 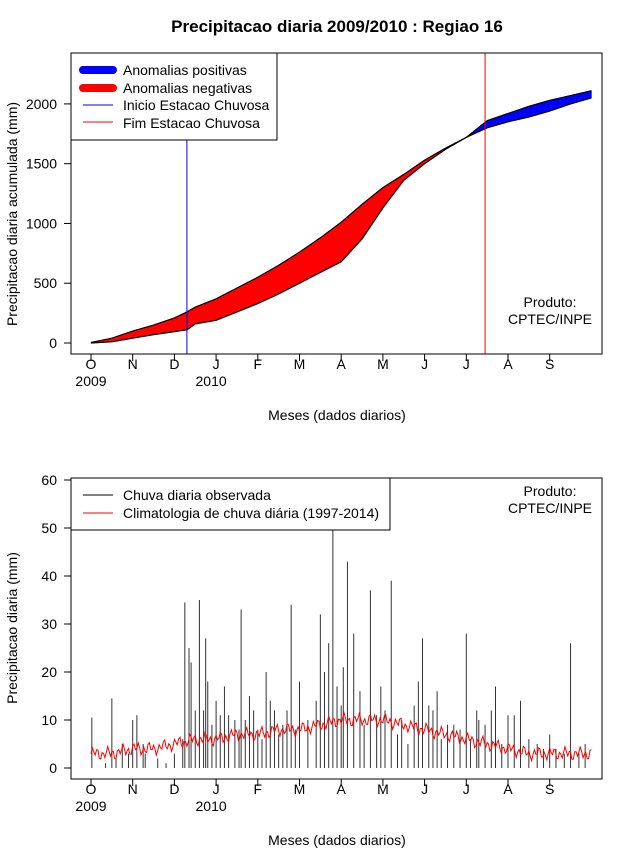 What do you see at coordinates (258, 364) in the screenshot?
I see `x-tick-label: F` at bounding box center [258, 364].